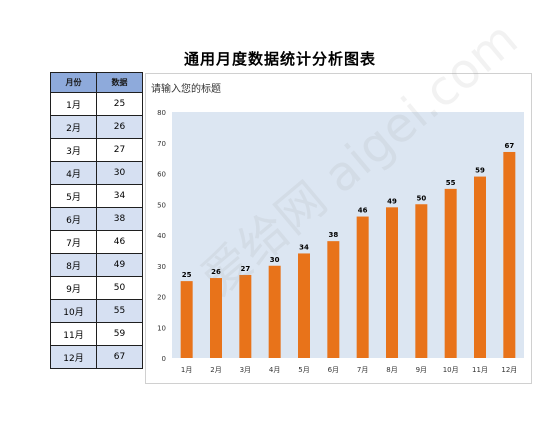  What do you see at coordinates (119, 150) in the screenshot?
I see `cell-value: 27` at bounding box center [119, 150].